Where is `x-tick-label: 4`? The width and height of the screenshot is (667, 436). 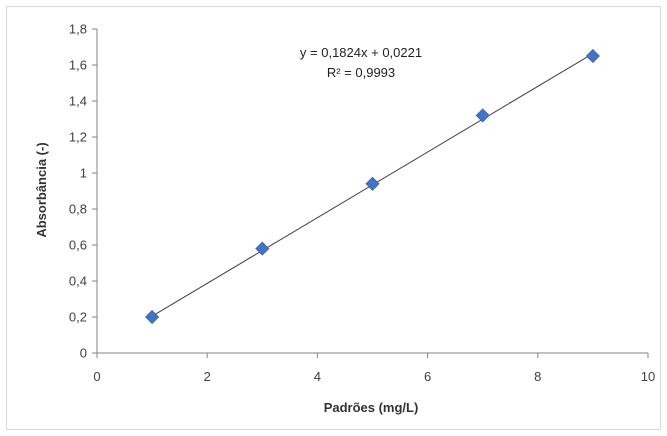 x-tick-label: 4 is located at coordinates (317, 376).